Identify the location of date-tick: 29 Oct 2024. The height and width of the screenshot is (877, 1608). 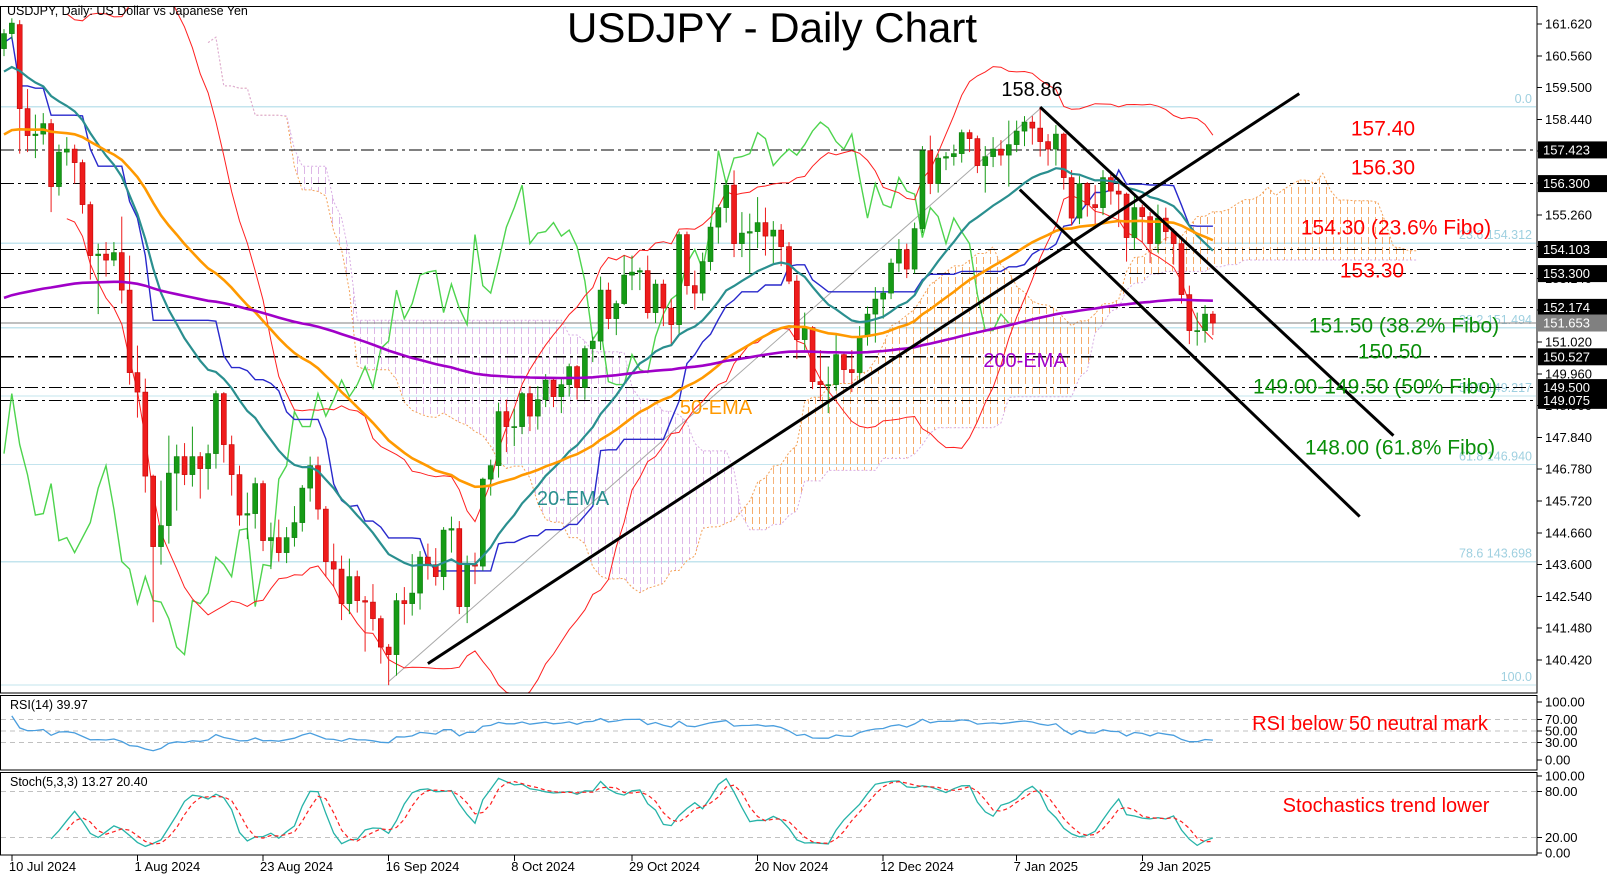
(664, 866).